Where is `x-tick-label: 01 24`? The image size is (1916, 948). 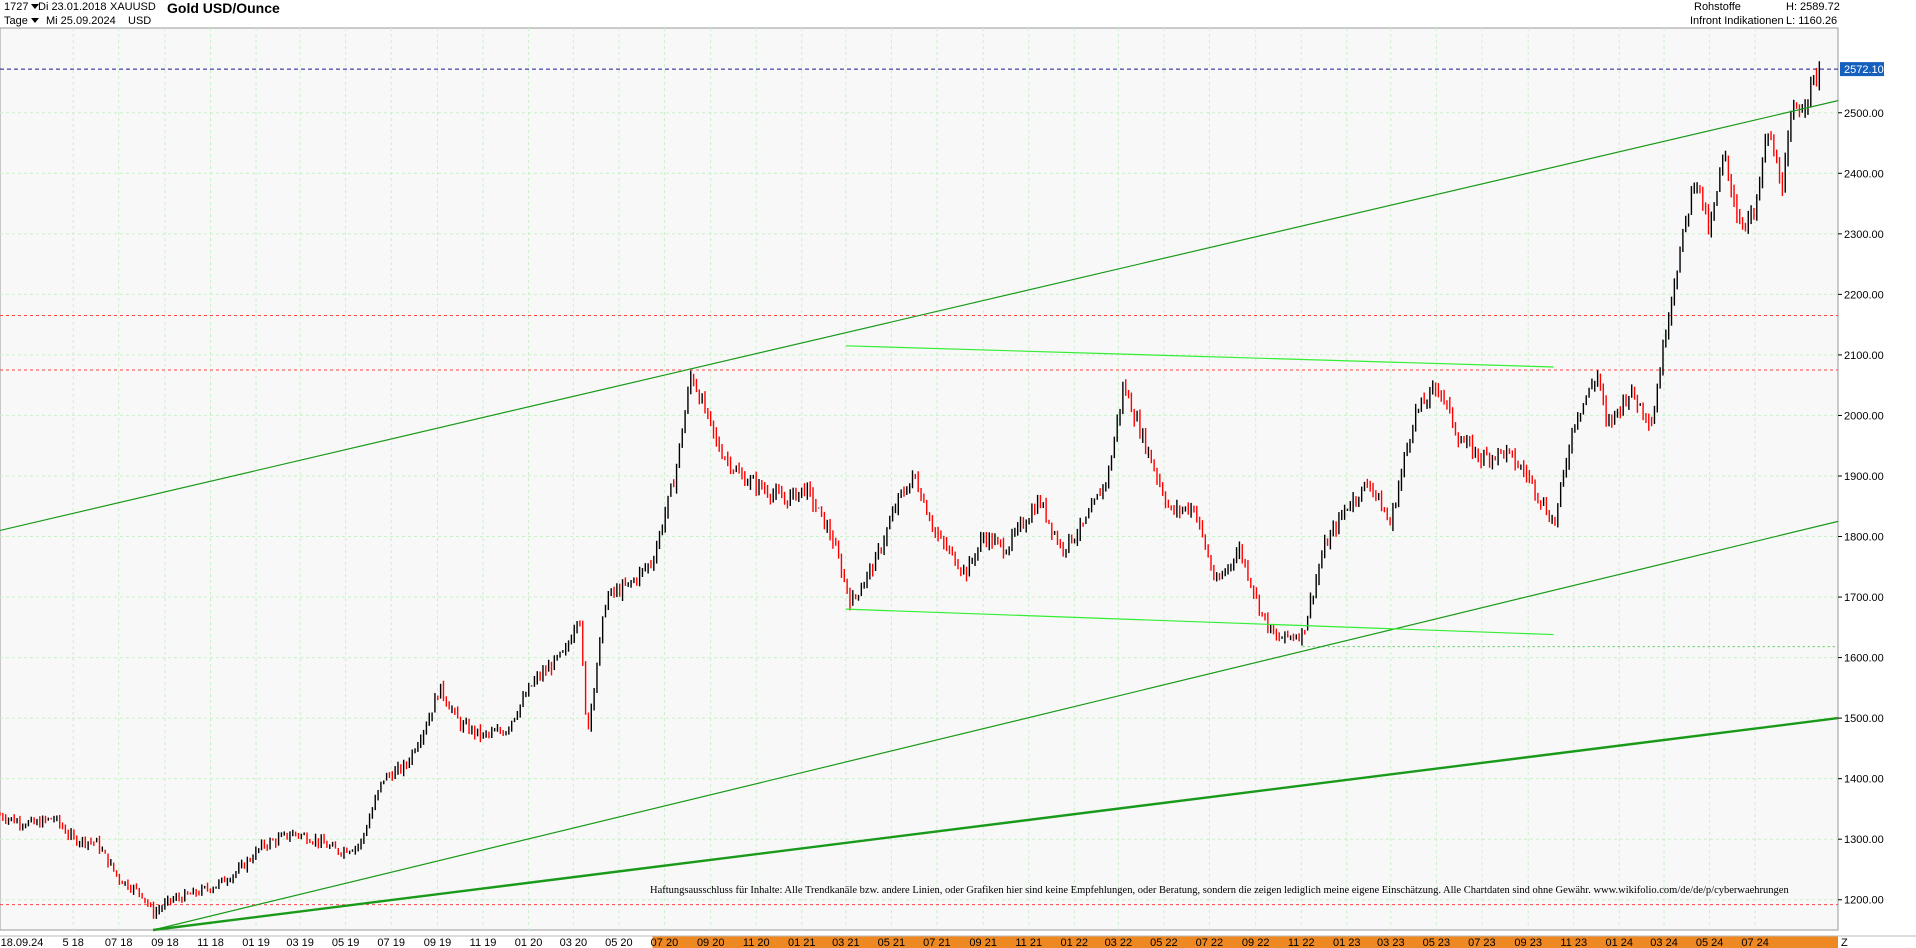 x-tick-label: 01 24 is located at coordinates (1619, 942).